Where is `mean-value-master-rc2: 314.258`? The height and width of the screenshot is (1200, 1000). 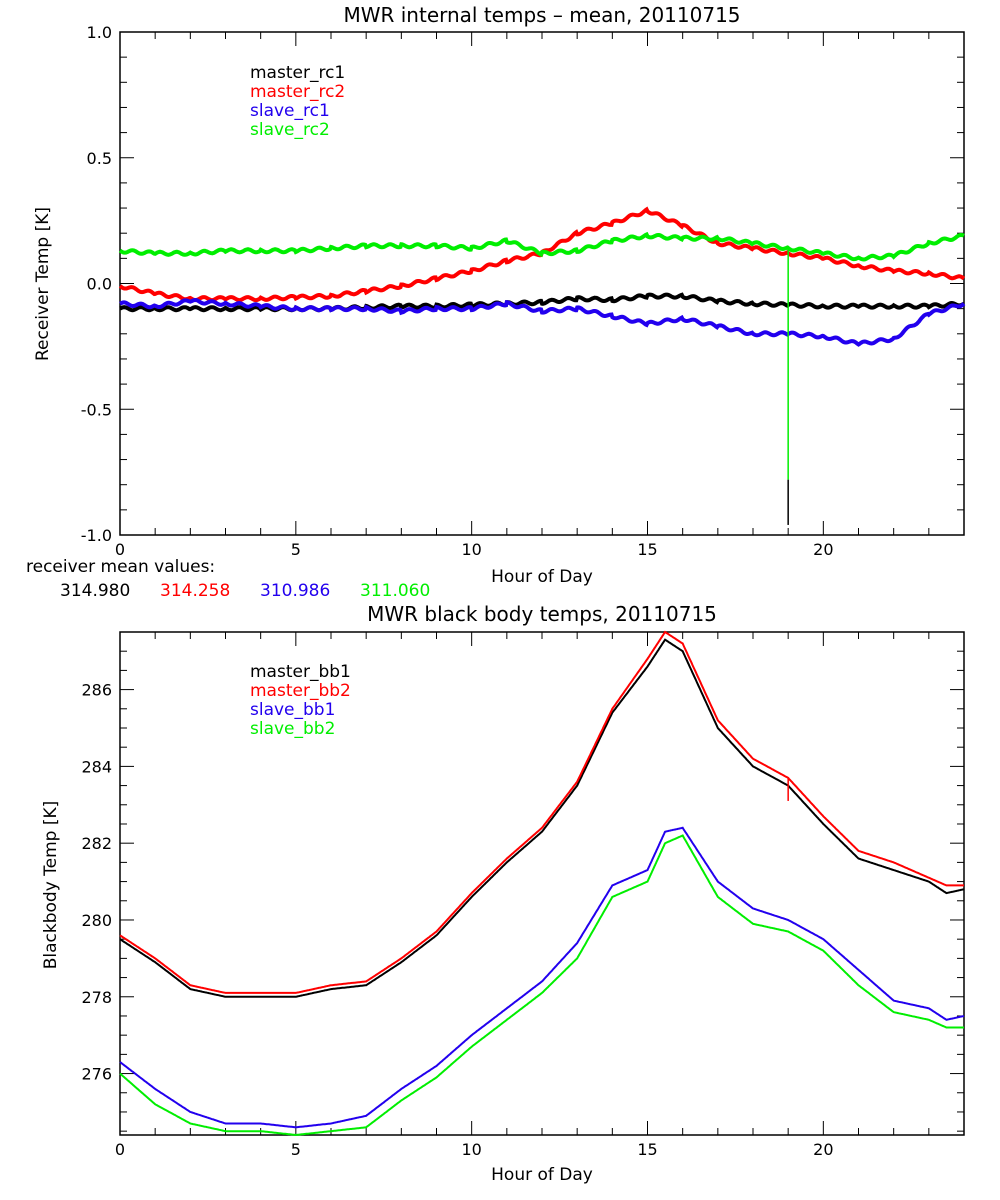
mean-value-master-rc2: 314.258 is located at coordinates (195, 591).